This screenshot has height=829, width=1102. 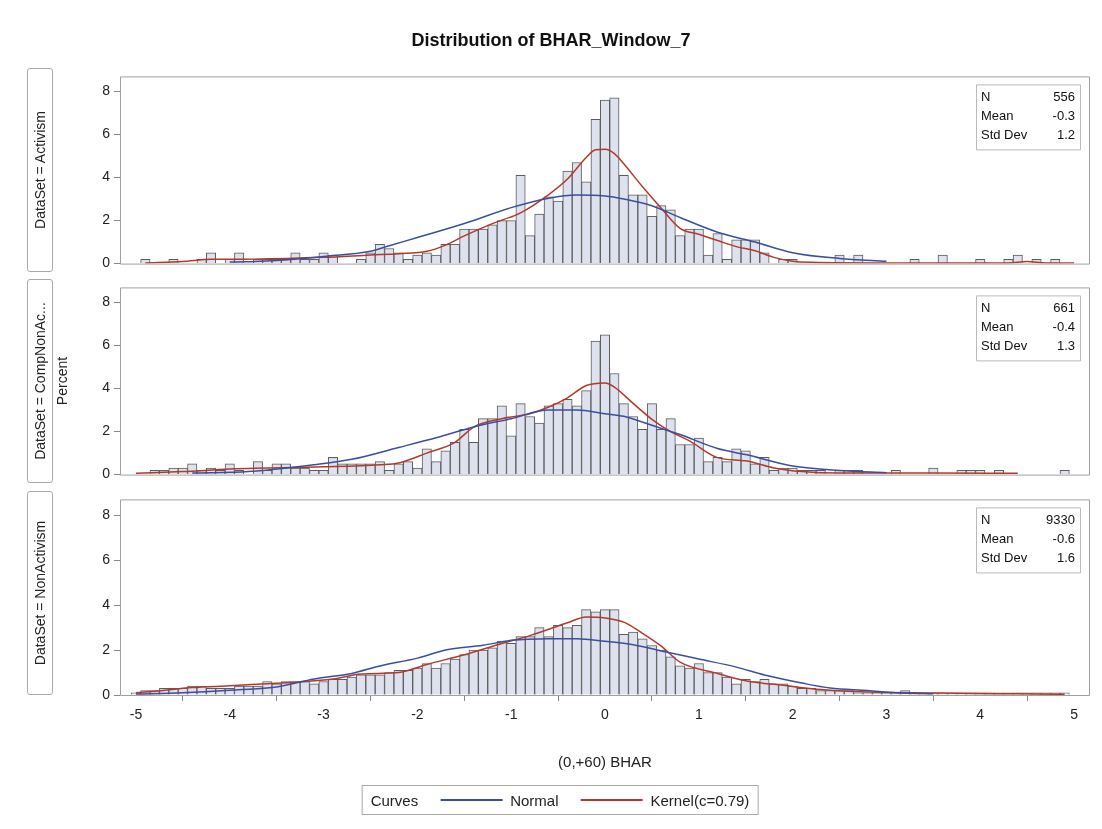 What do you see at coordinates (62, 381) in the screenshot?
I see `y-axis-title: Percent` at bounding box center [62, 381].